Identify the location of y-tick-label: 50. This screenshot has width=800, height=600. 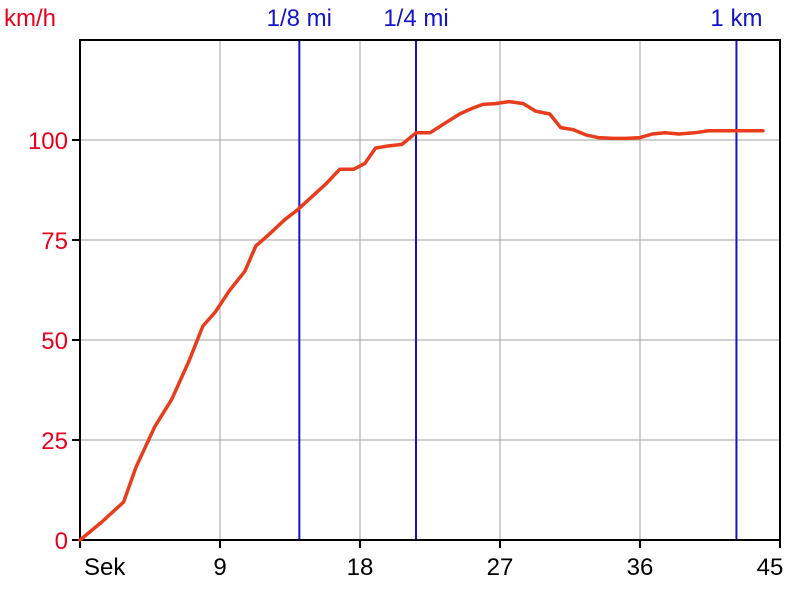
(54, 341).